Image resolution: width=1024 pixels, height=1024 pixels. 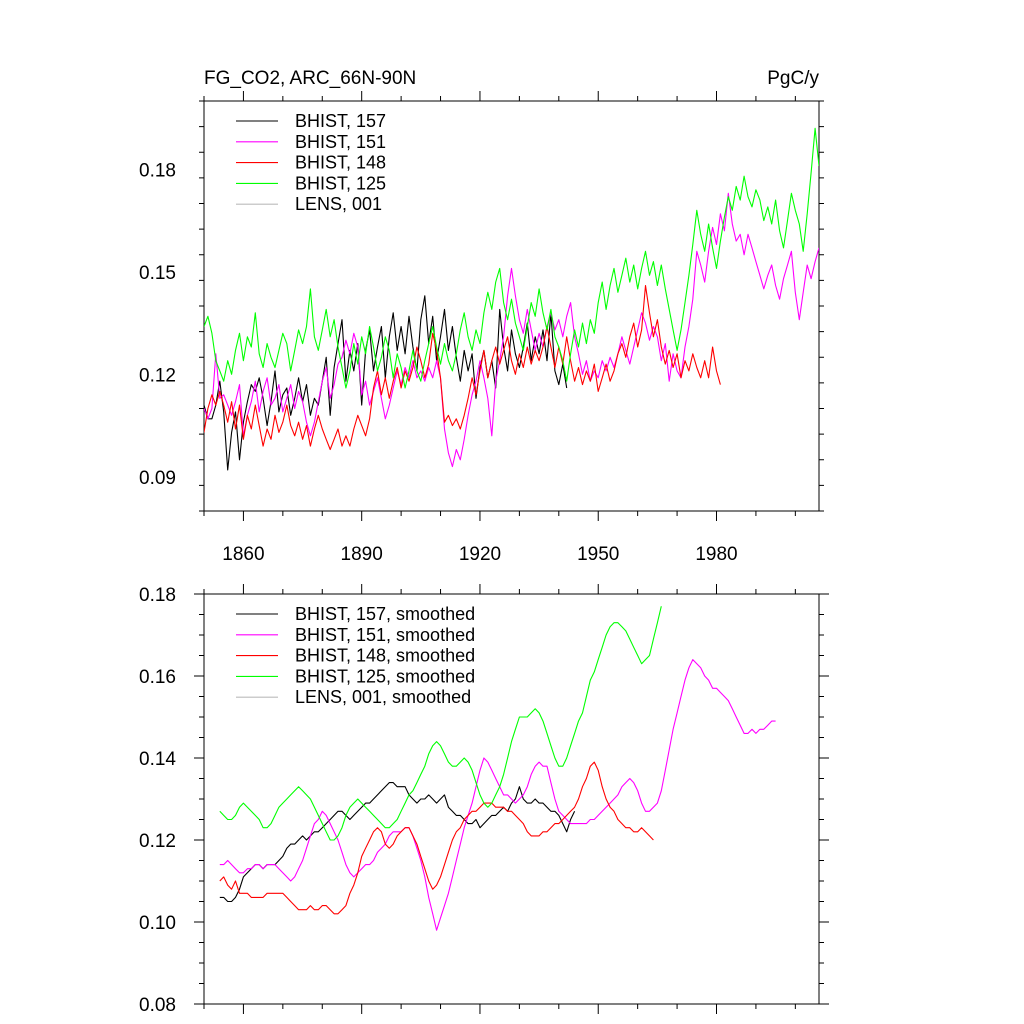 What do you see at coordinates (338, 204) in the screenshot?
I see `legend-label: LENS, 001` at bounding box center [338, 204].